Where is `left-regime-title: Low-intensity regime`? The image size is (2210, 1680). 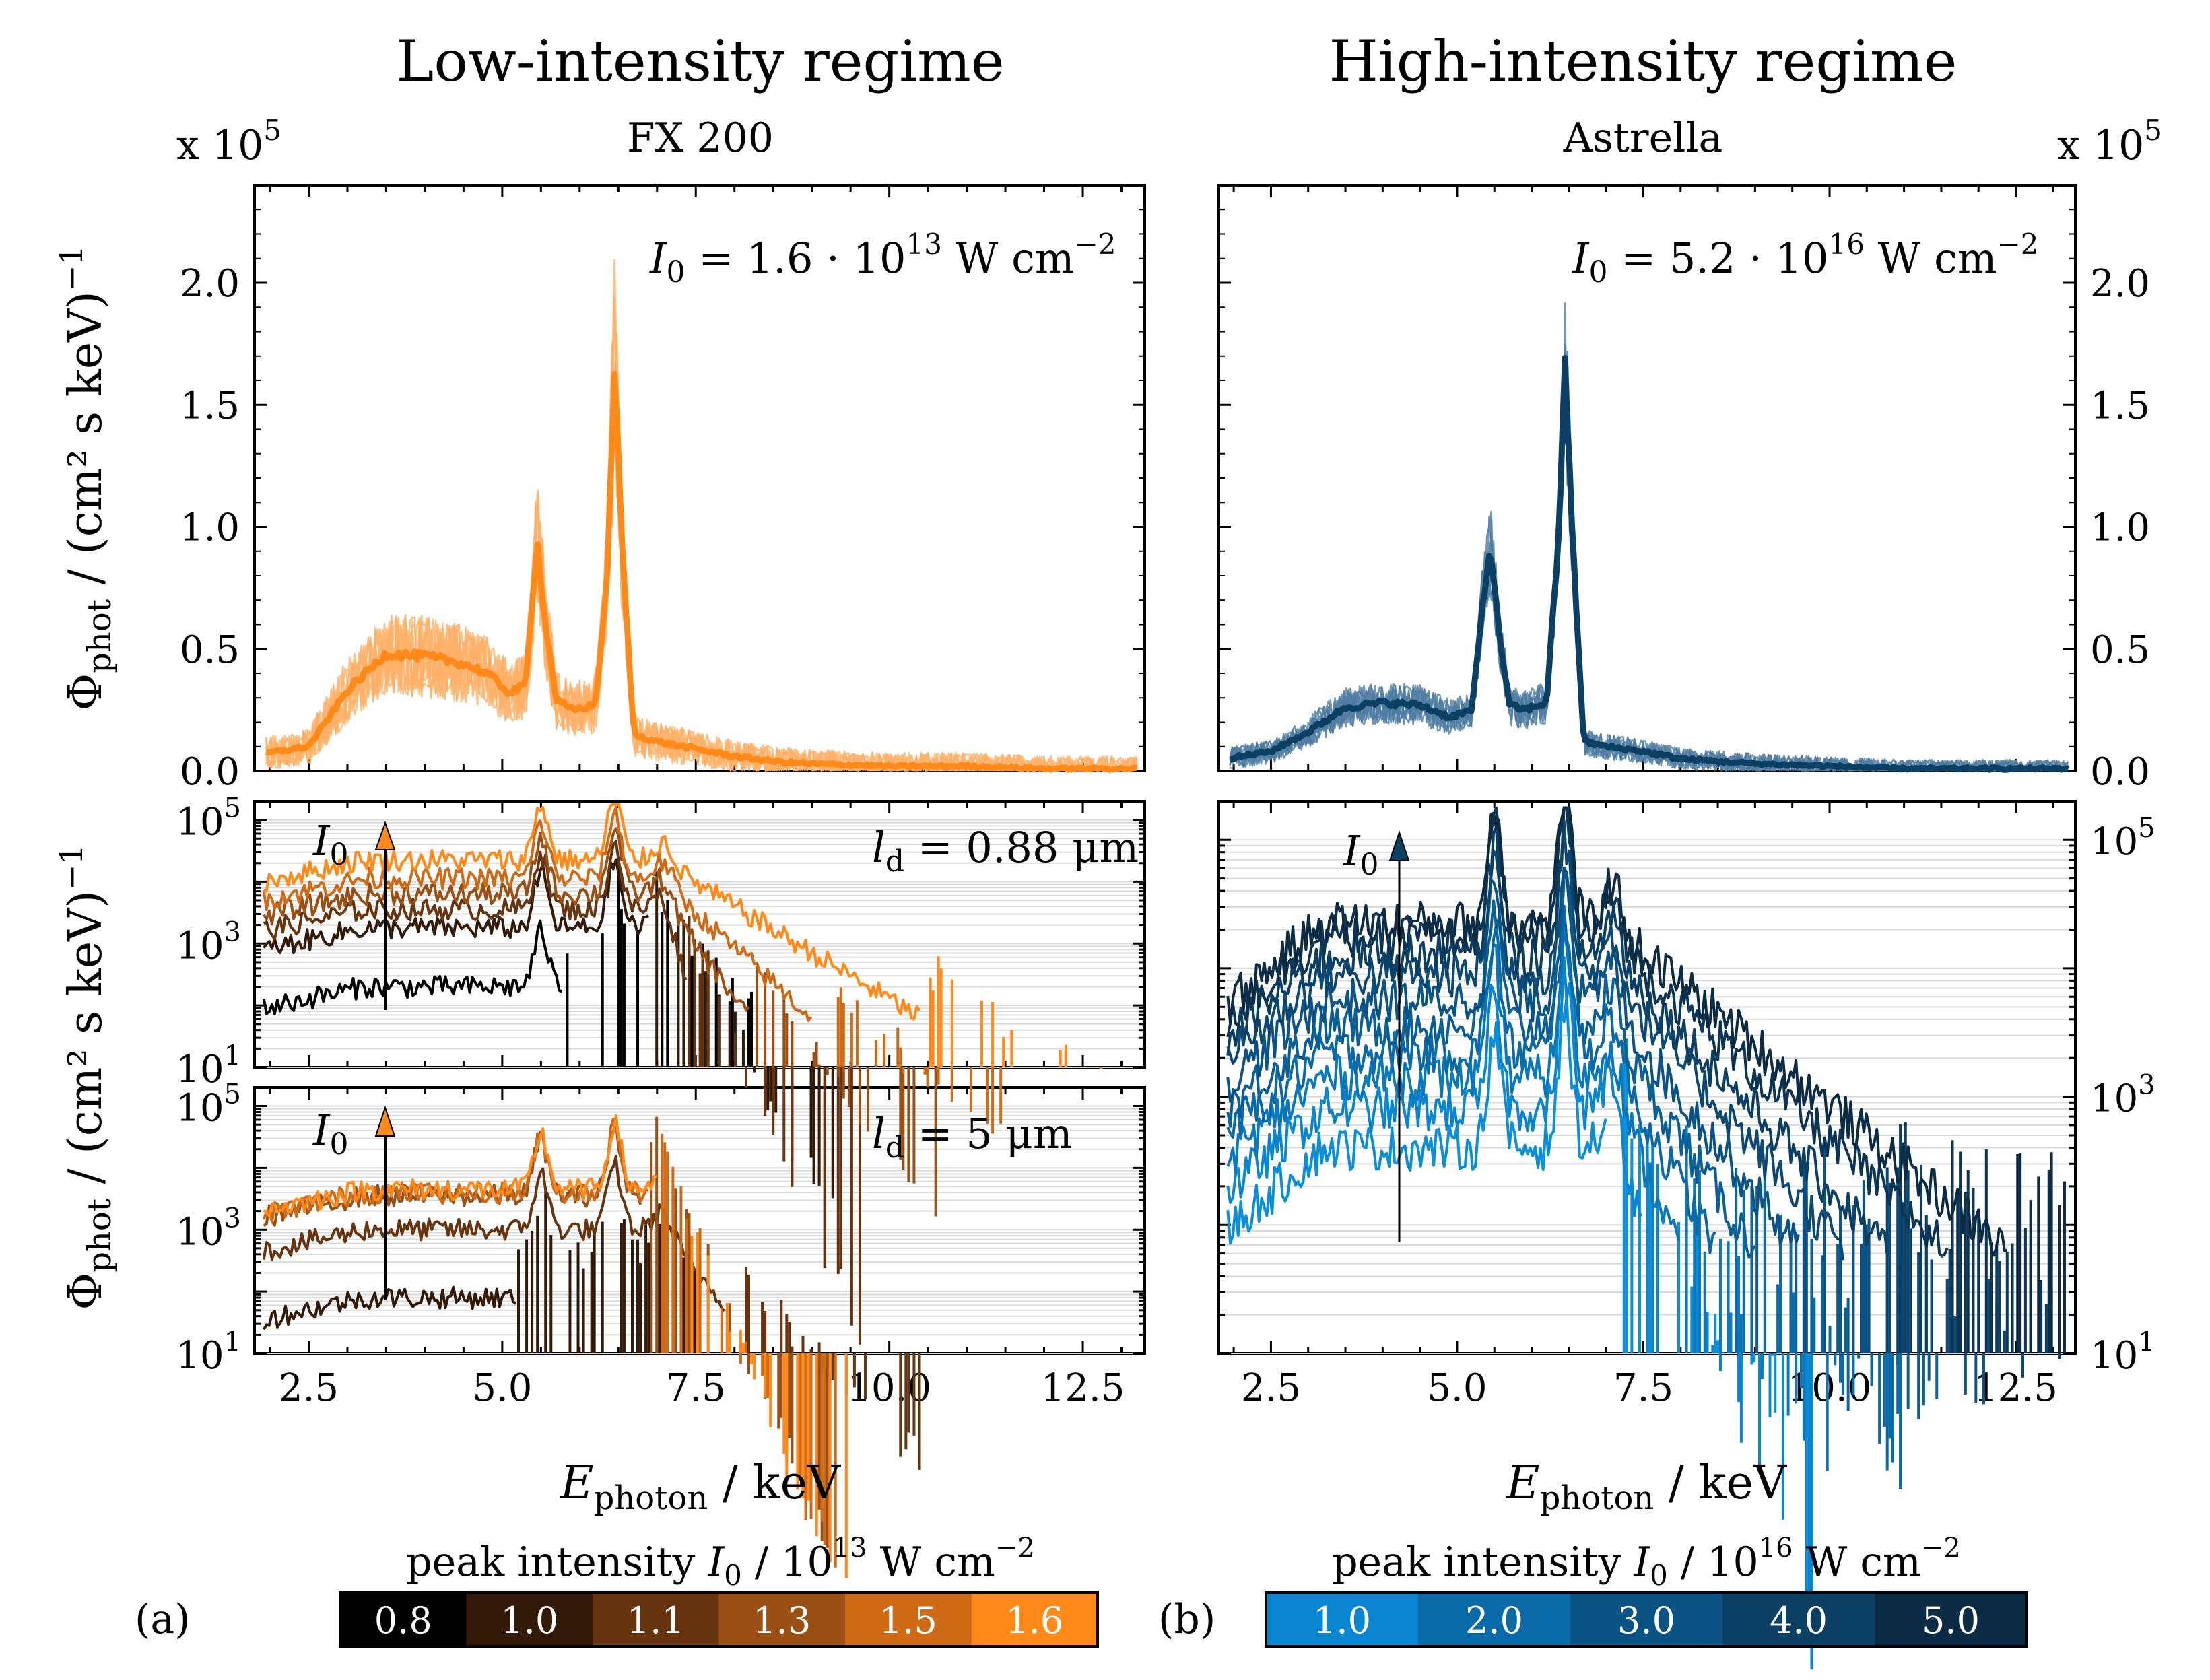
left-regime-title: Low-intensity regime is located at coordinates (701, 61).